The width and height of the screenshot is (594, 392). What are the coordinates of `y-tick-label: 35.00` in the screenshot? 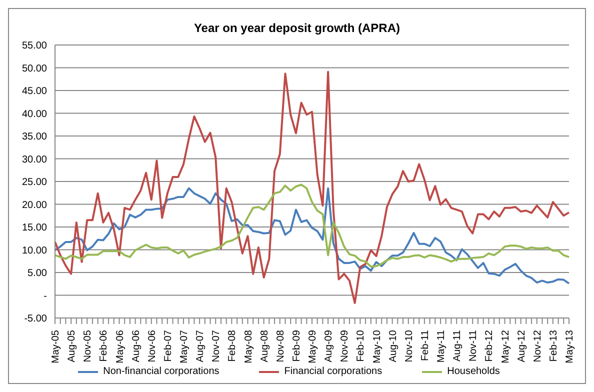 It's located at (35, 137).